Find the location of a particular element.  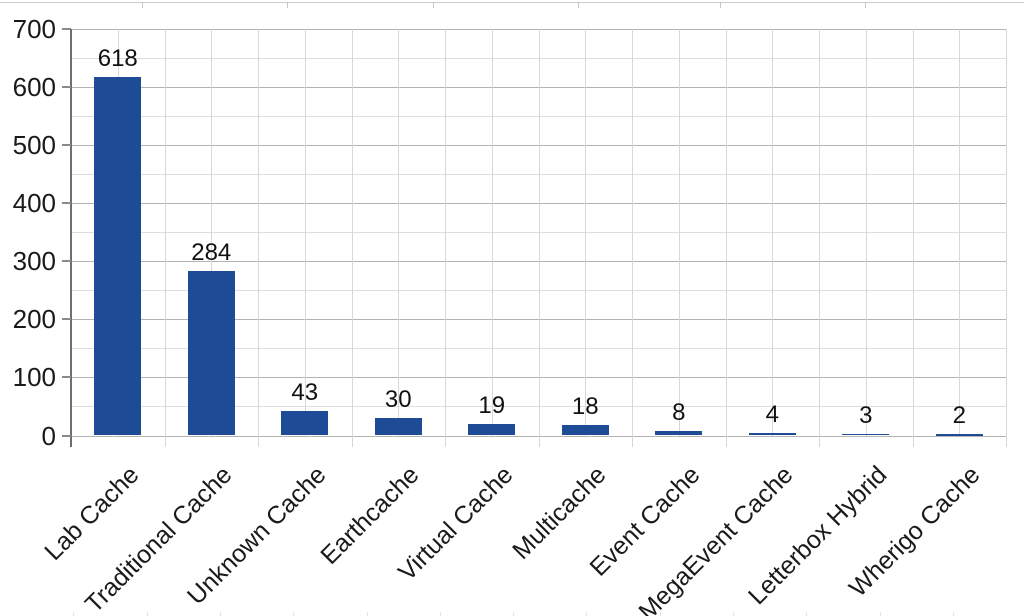

y-axis-tick-label: 100 is located at coordinates (34, 377).